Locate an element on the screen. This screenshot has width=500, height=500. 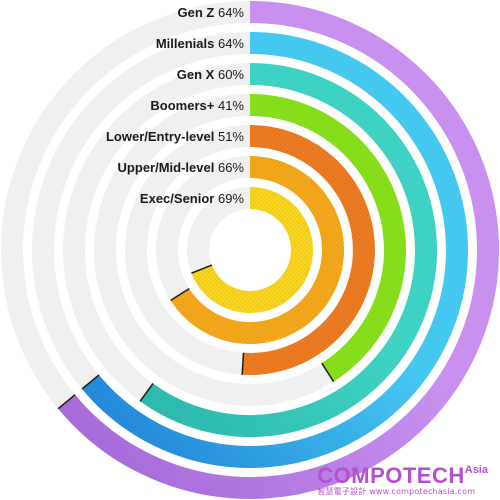
label-upper-mid-level: Upper/Mid-level 66% is located at coordinates (181, 167).